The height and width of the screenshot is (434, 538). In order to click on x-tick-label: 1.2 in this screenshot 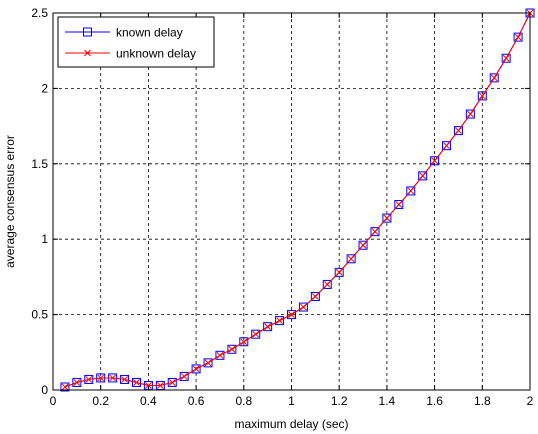, I will do `click(339, 401)`.